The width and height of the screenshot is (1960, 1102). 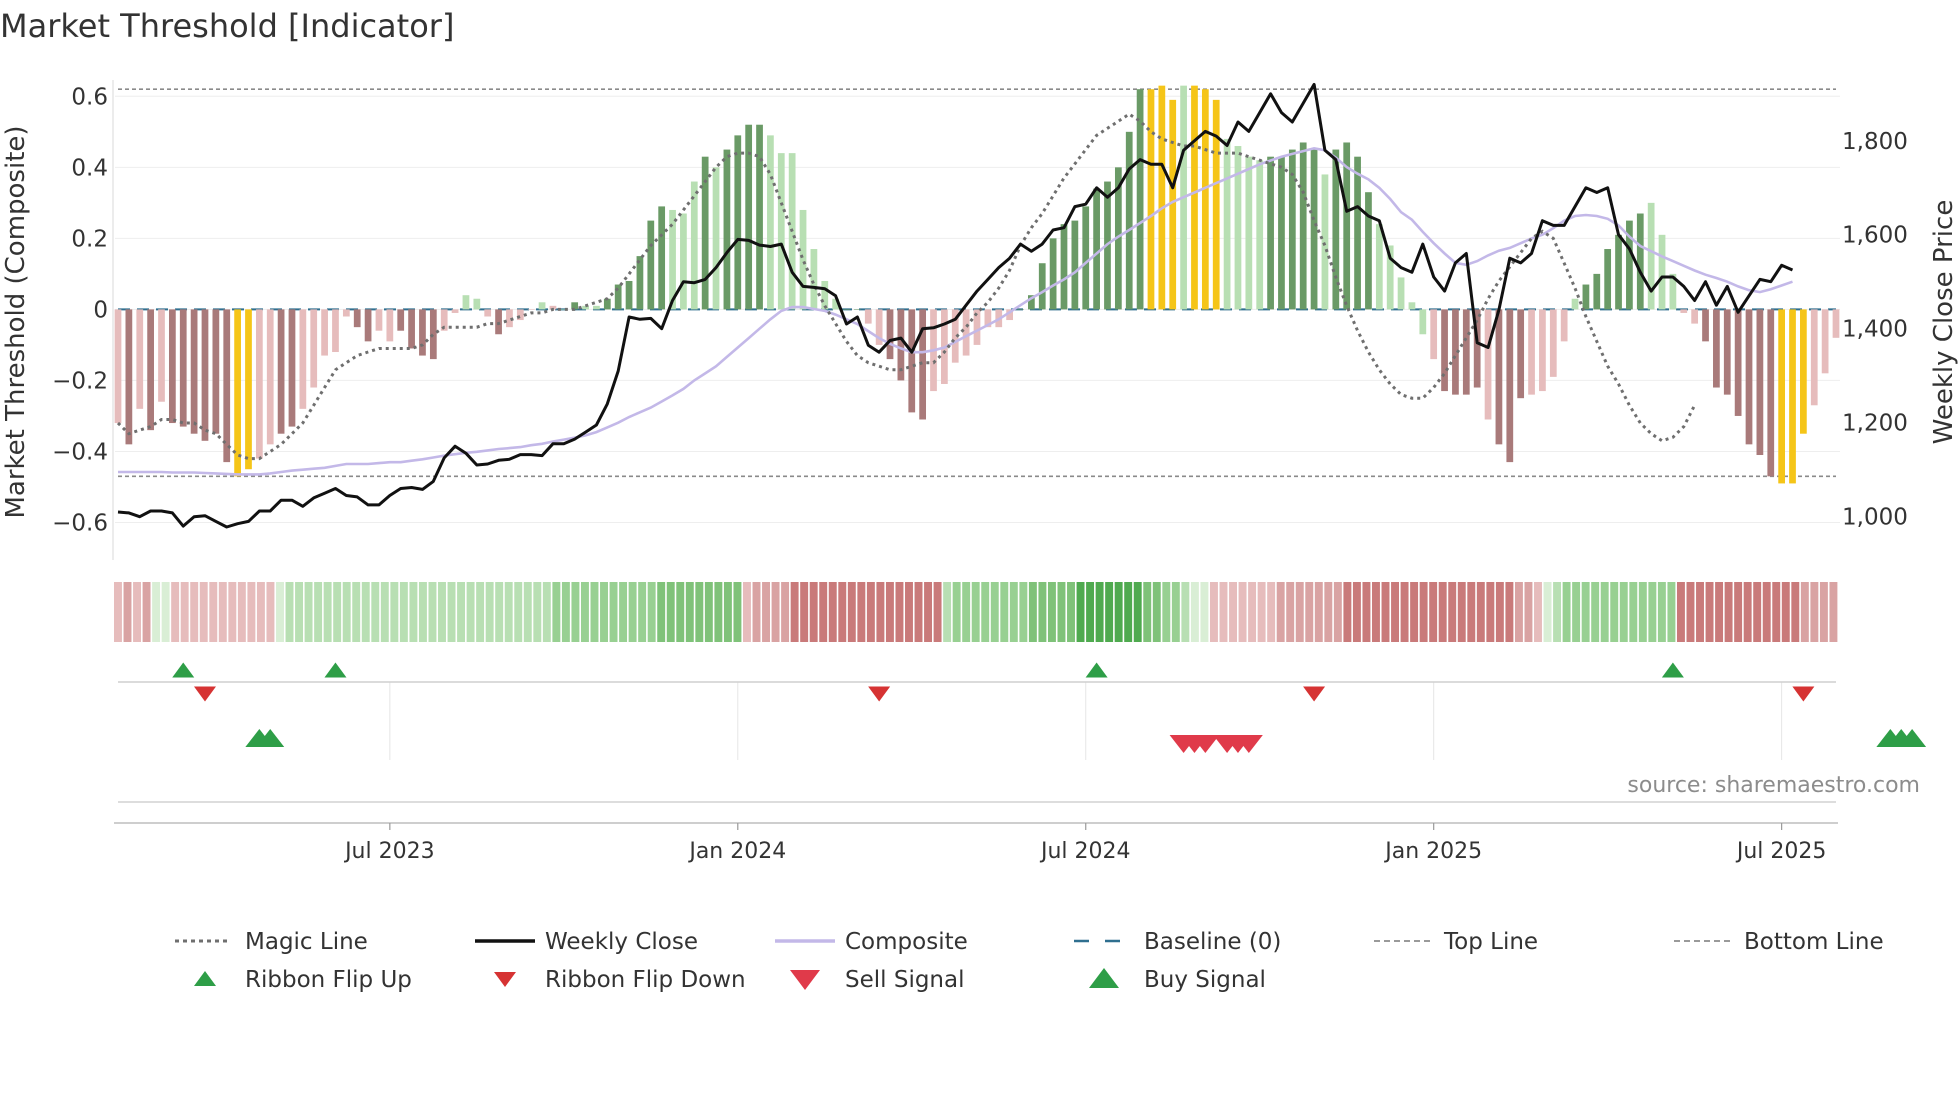 I want to click on legend-item: Magic Line, so click(x=271, y=942).